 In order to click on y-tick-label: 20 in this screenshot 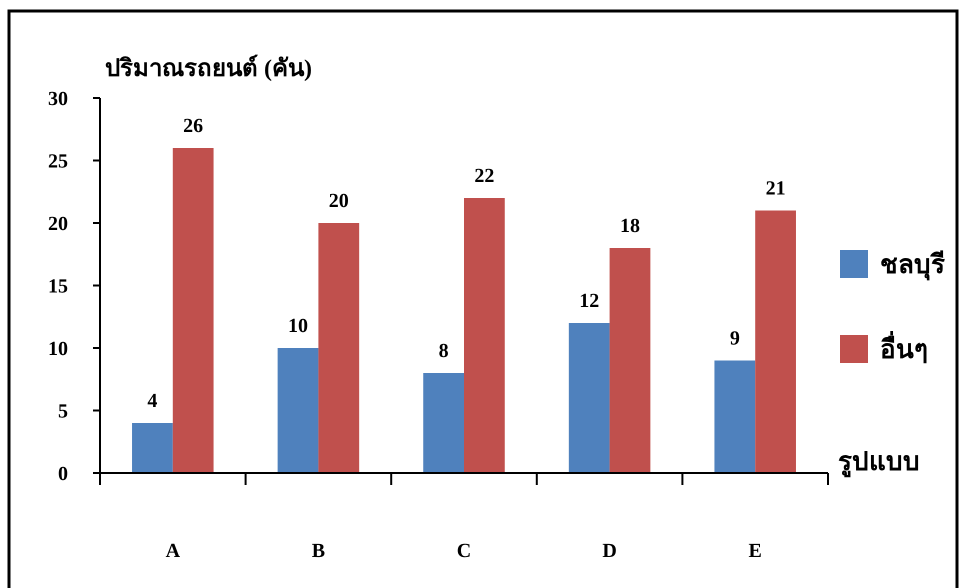, I will do `click(58, 224)`.